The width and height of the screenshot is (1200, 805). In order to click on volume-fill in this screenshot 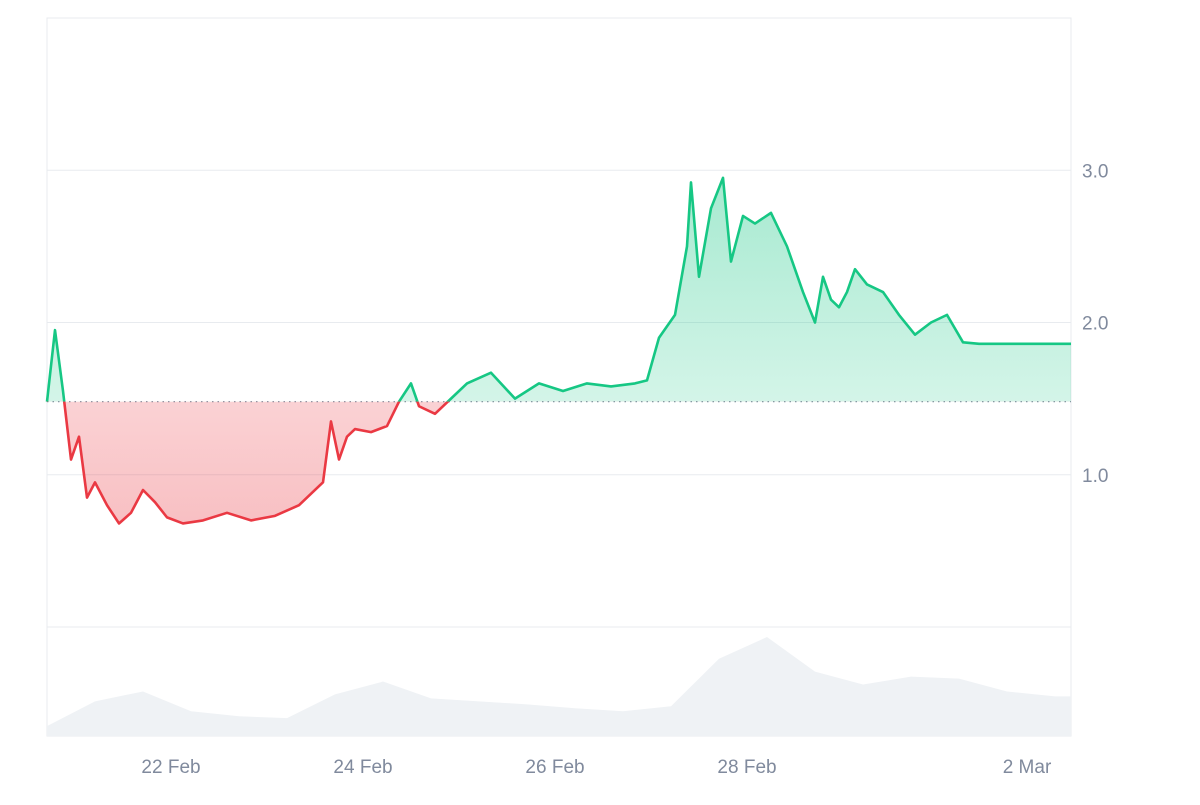, I will do `click(559, 686)`.